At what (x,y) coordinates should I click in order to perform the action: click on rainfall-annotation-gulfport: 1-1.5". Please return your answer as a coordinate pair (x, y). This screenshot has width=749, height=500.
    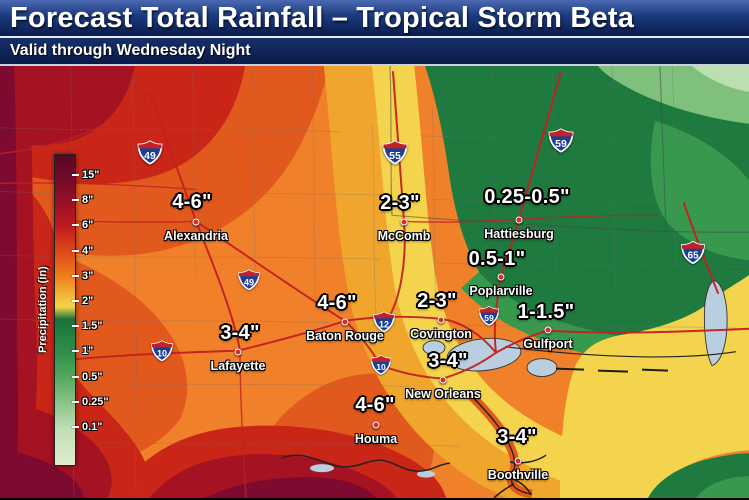
    Looking at the image, I should click on (546, 312).